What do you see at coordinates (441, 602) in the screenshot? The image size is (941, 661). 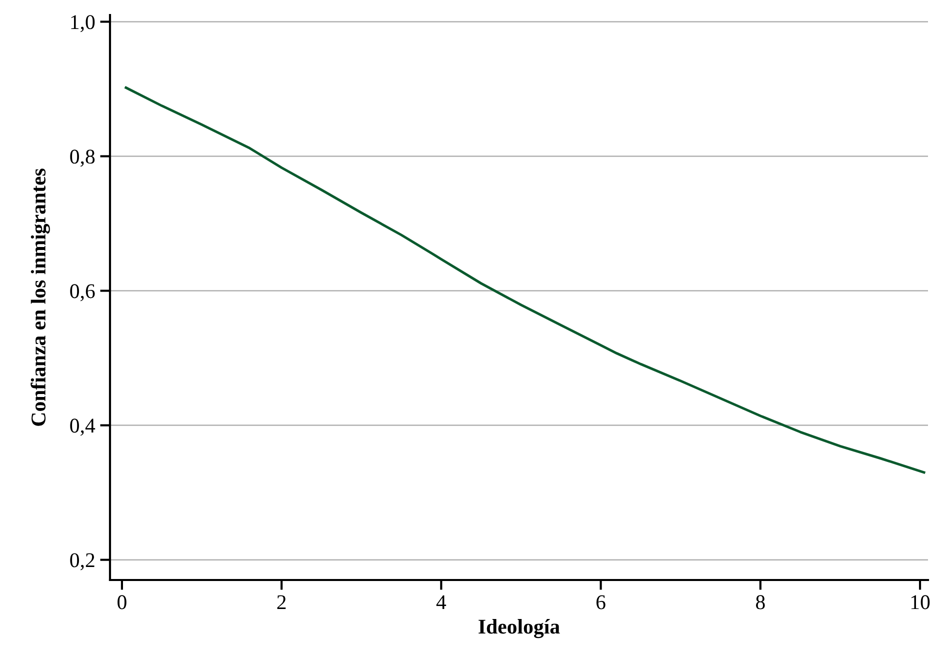 I see `x-tick-label: 4` at bounding box center [441, 602].